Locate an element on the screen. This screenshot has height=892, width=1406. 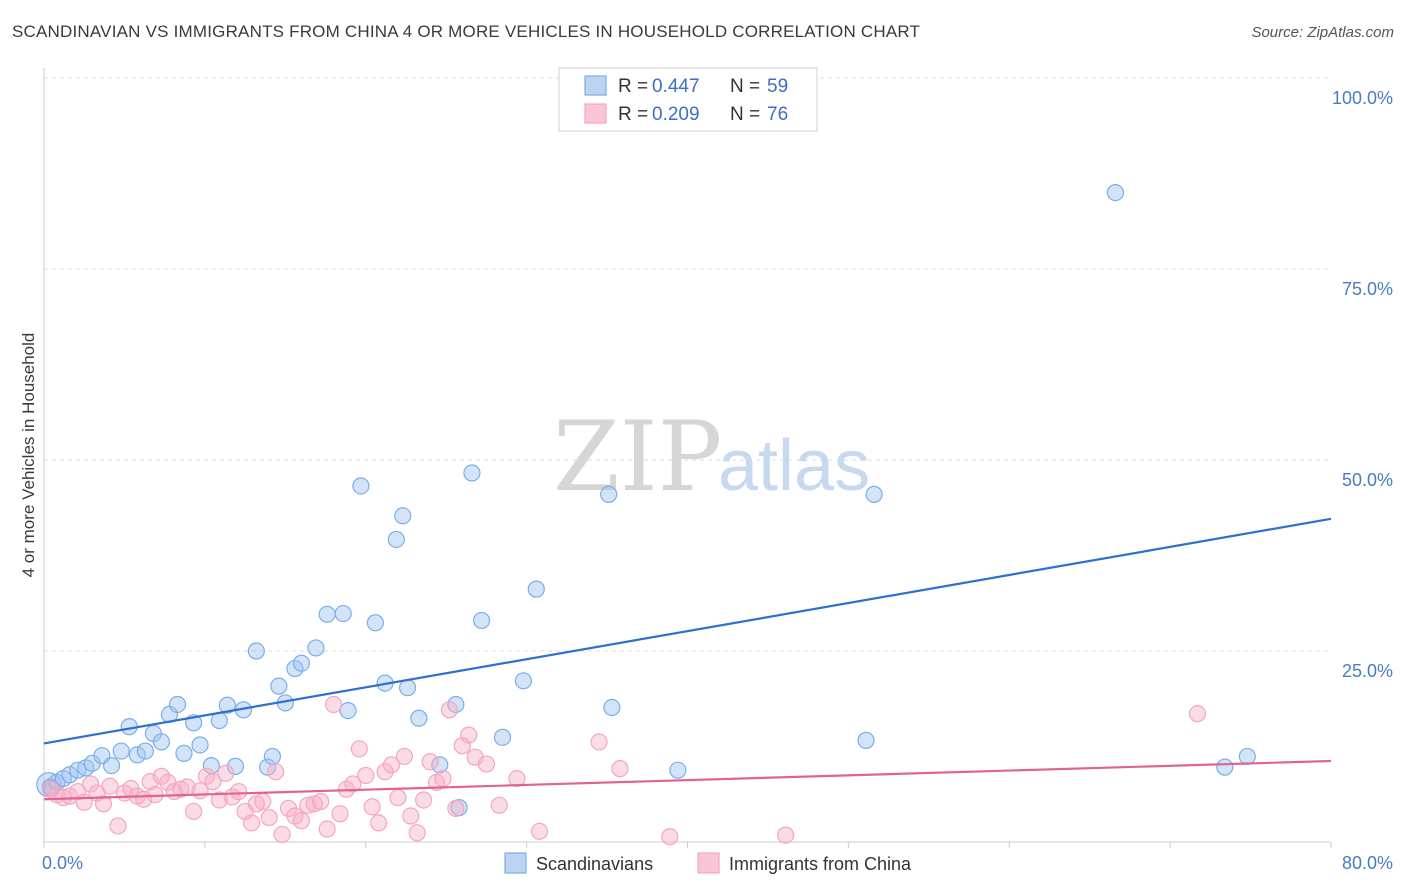
legend-label-scandinavians: Scandinavians is located at coordinates (594, 864).